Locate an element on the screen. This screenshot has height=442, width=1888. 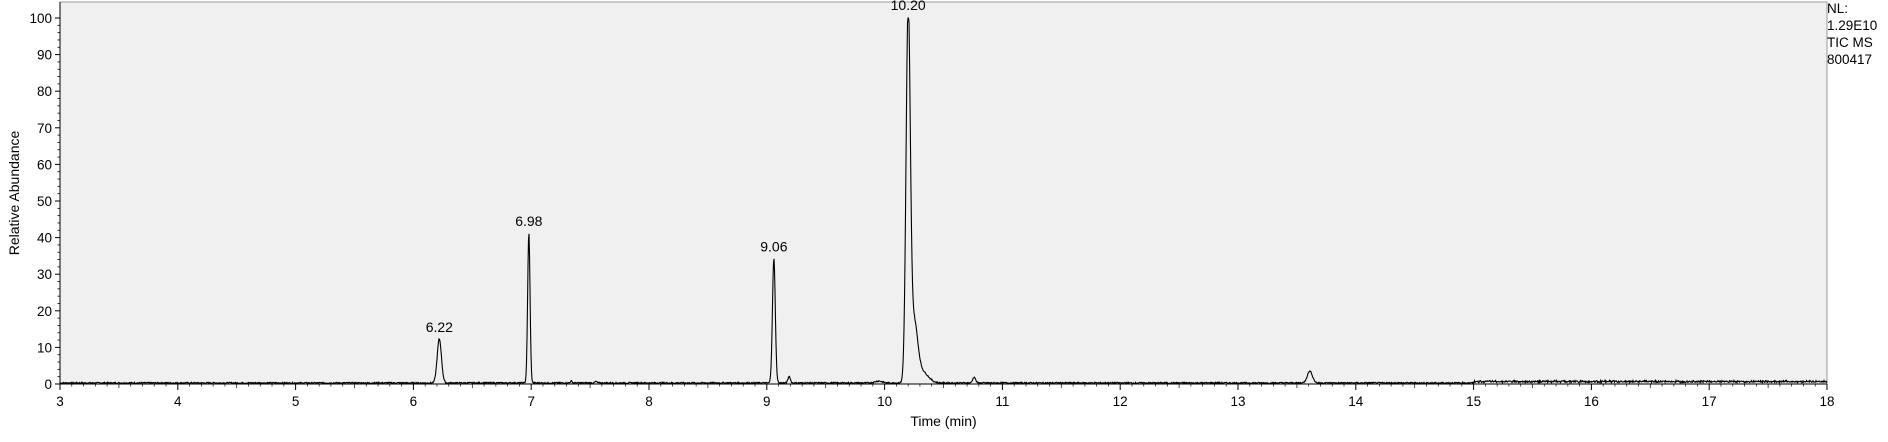
scan-info-line: 800417 is located at coordinates (1849, 59).